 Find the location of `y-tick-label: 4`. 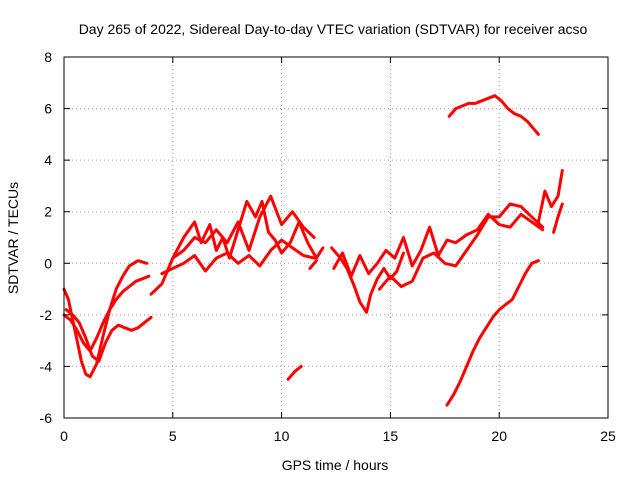

y-tick-label: 4 is located at coordinates (48, 160).